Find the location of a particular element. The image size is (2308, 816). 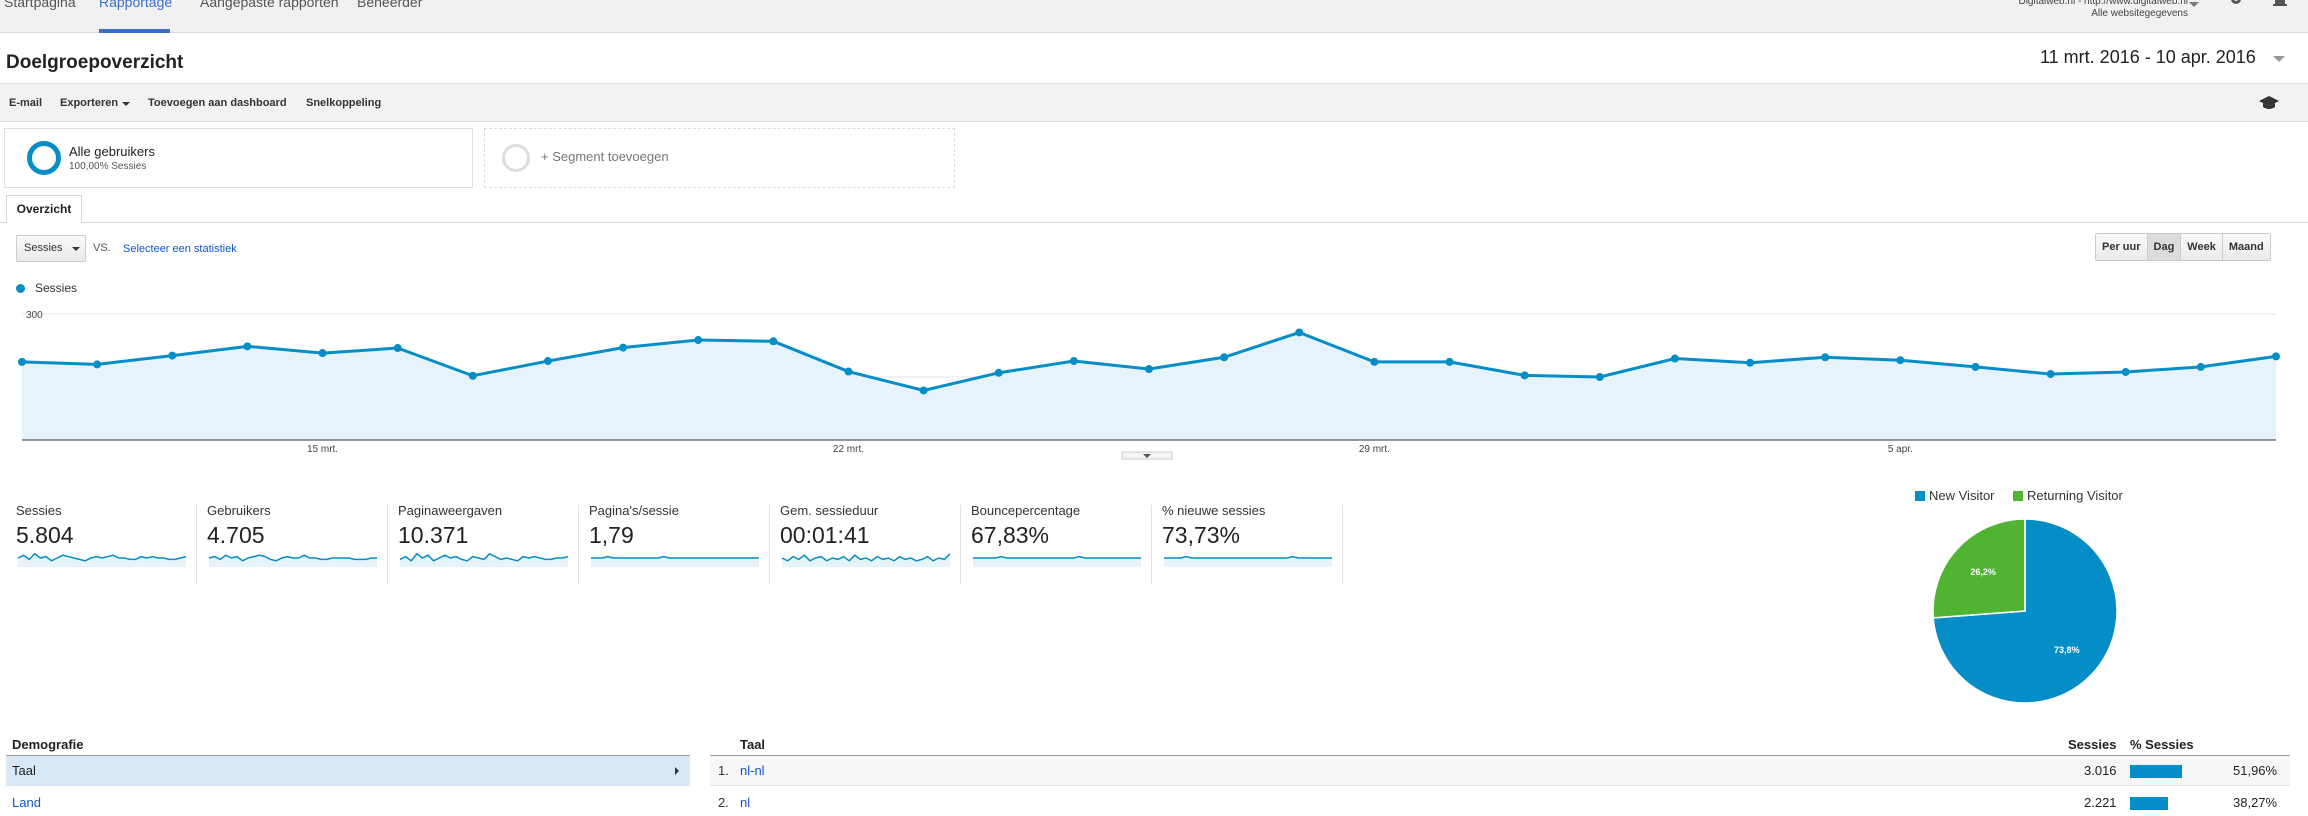

scorecard-label: Paginaweergaven is located at coordinates (450, 510).